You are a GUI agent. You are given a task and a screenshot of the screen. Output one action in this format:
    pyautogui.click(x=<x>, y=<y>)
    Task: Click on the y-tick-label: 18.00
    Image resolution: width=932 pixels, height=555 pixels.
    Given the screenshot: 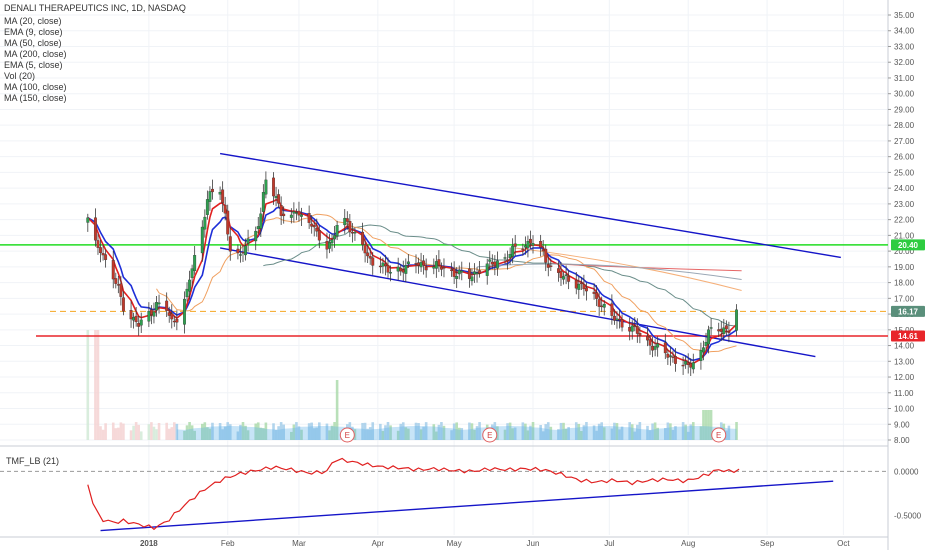 What is the action you would take?
    pyautogui.click(x=904, y=283)
    